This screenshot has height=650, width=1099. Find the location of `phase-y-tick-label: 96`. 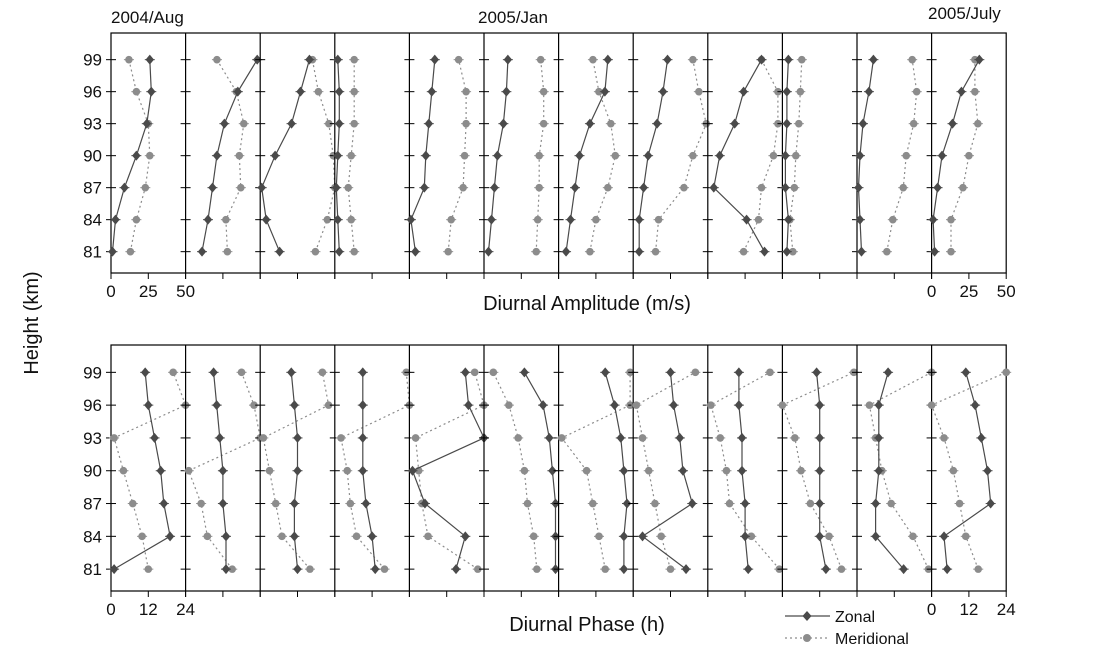

phase-y-tick-label: 96 is located at coordinates (92, 405).